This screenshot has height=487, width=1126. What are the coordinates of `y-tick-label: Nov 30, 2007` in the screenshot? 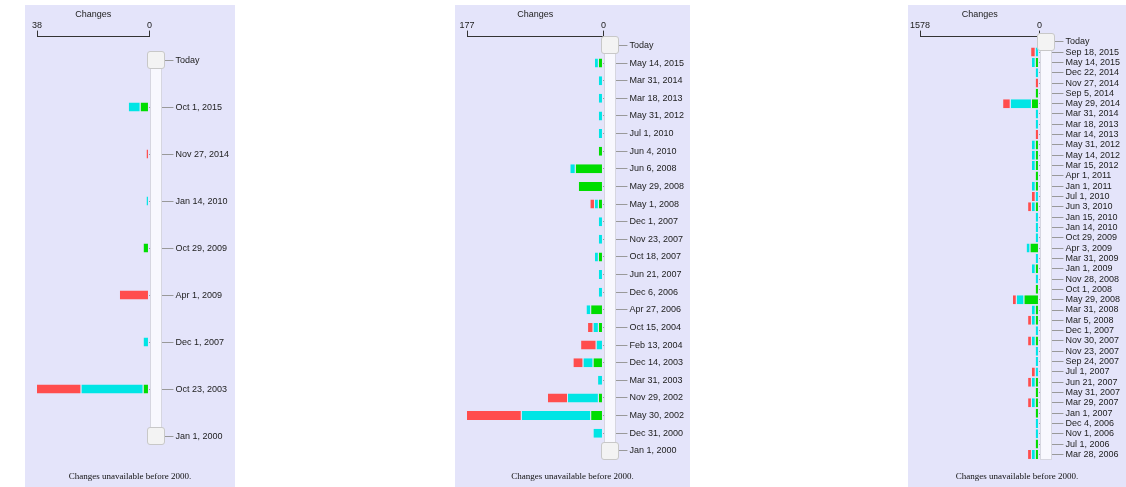 It's located at (1092, 340).